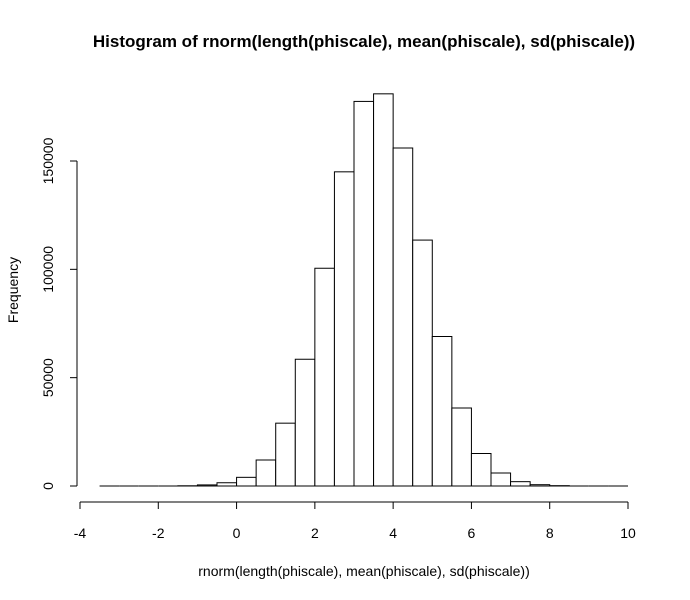 This screenshot has width=690, height=600. What do you see at coordinates (550, 533) in the screenshot?
I see `x-tick-label: 8` at bounding box center [550, 533].